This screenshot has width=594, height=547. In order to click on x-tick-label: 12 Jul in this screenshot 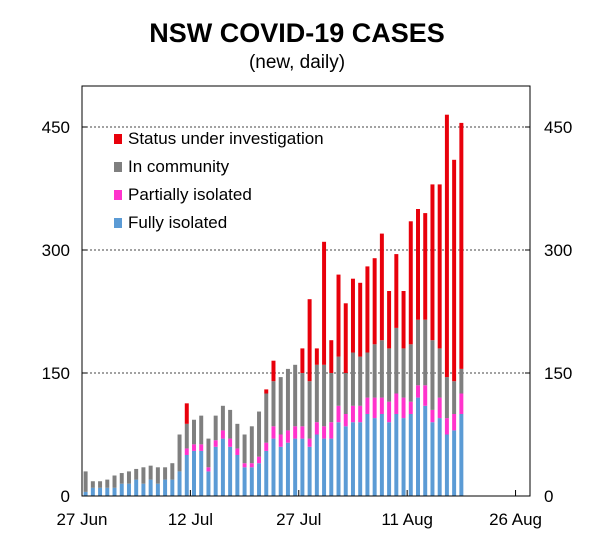, I will do `click(190, 519)`.